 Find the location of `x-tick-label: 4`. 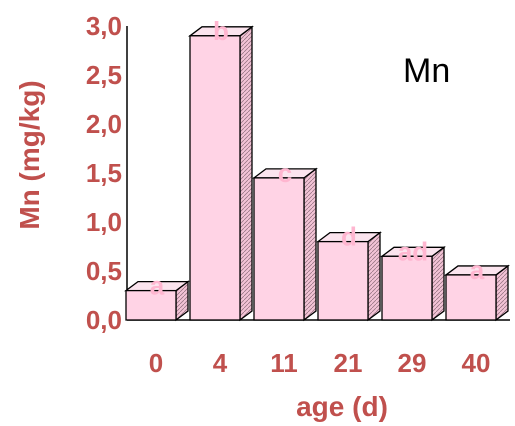

x-tick-label: 4 is located at coordinates (220, 363).